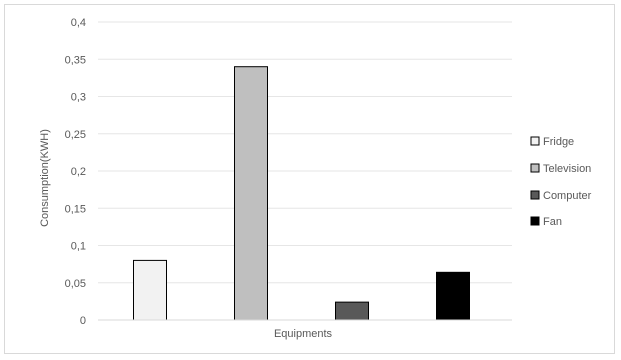 The height and width of the screenshot is (360, 621). I want to click on legend-swatch-computer, so click(535, 195).